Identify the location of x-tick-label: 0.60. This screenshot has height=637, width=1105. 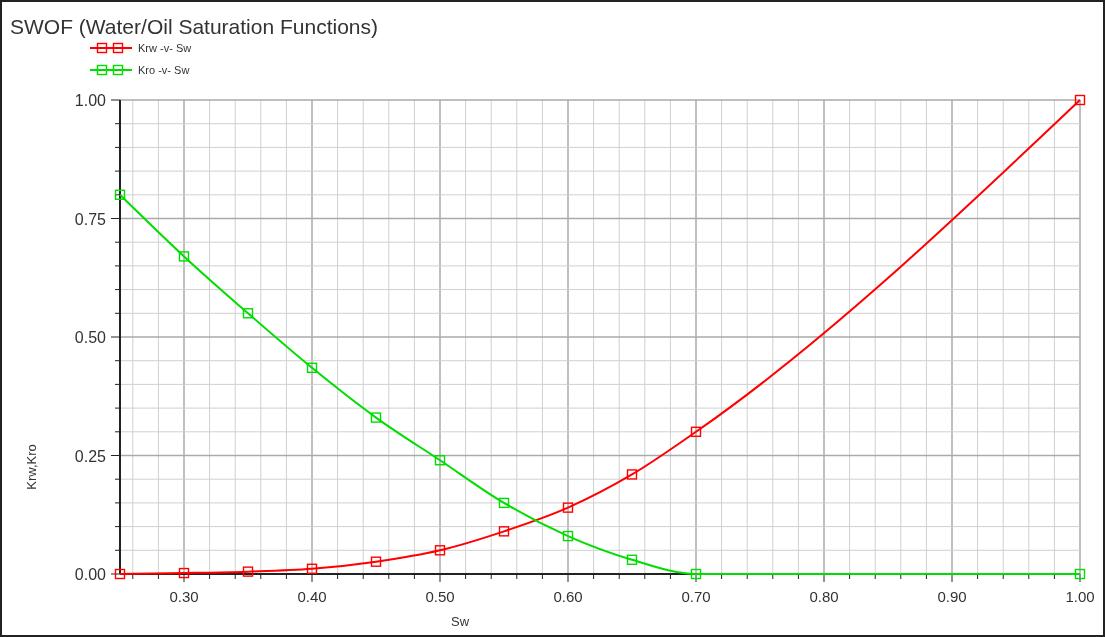
(568, 596).